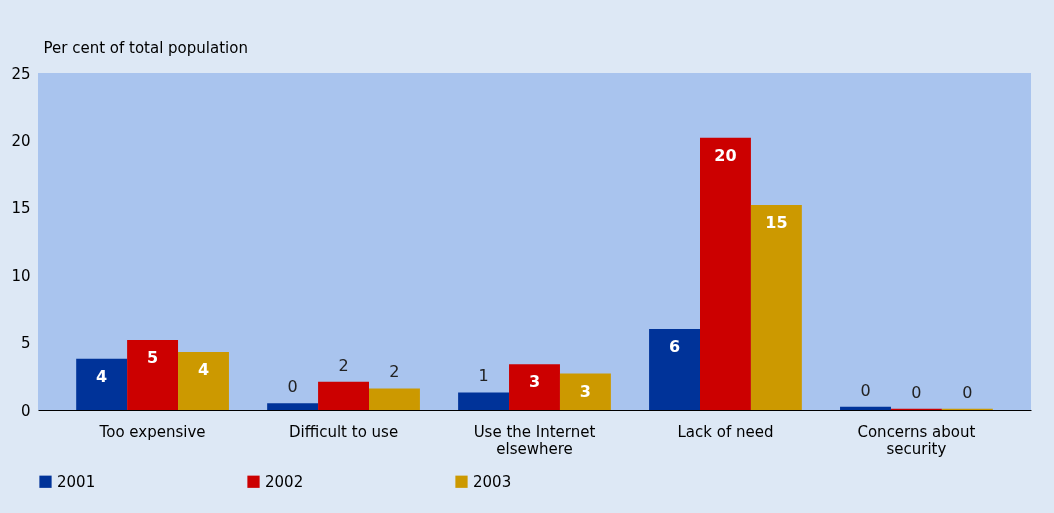  What do you see at coordinates (343, 431) in the screenshot?
I see `x-tick-label: Difficult to use` at bounding box center [343, 431].